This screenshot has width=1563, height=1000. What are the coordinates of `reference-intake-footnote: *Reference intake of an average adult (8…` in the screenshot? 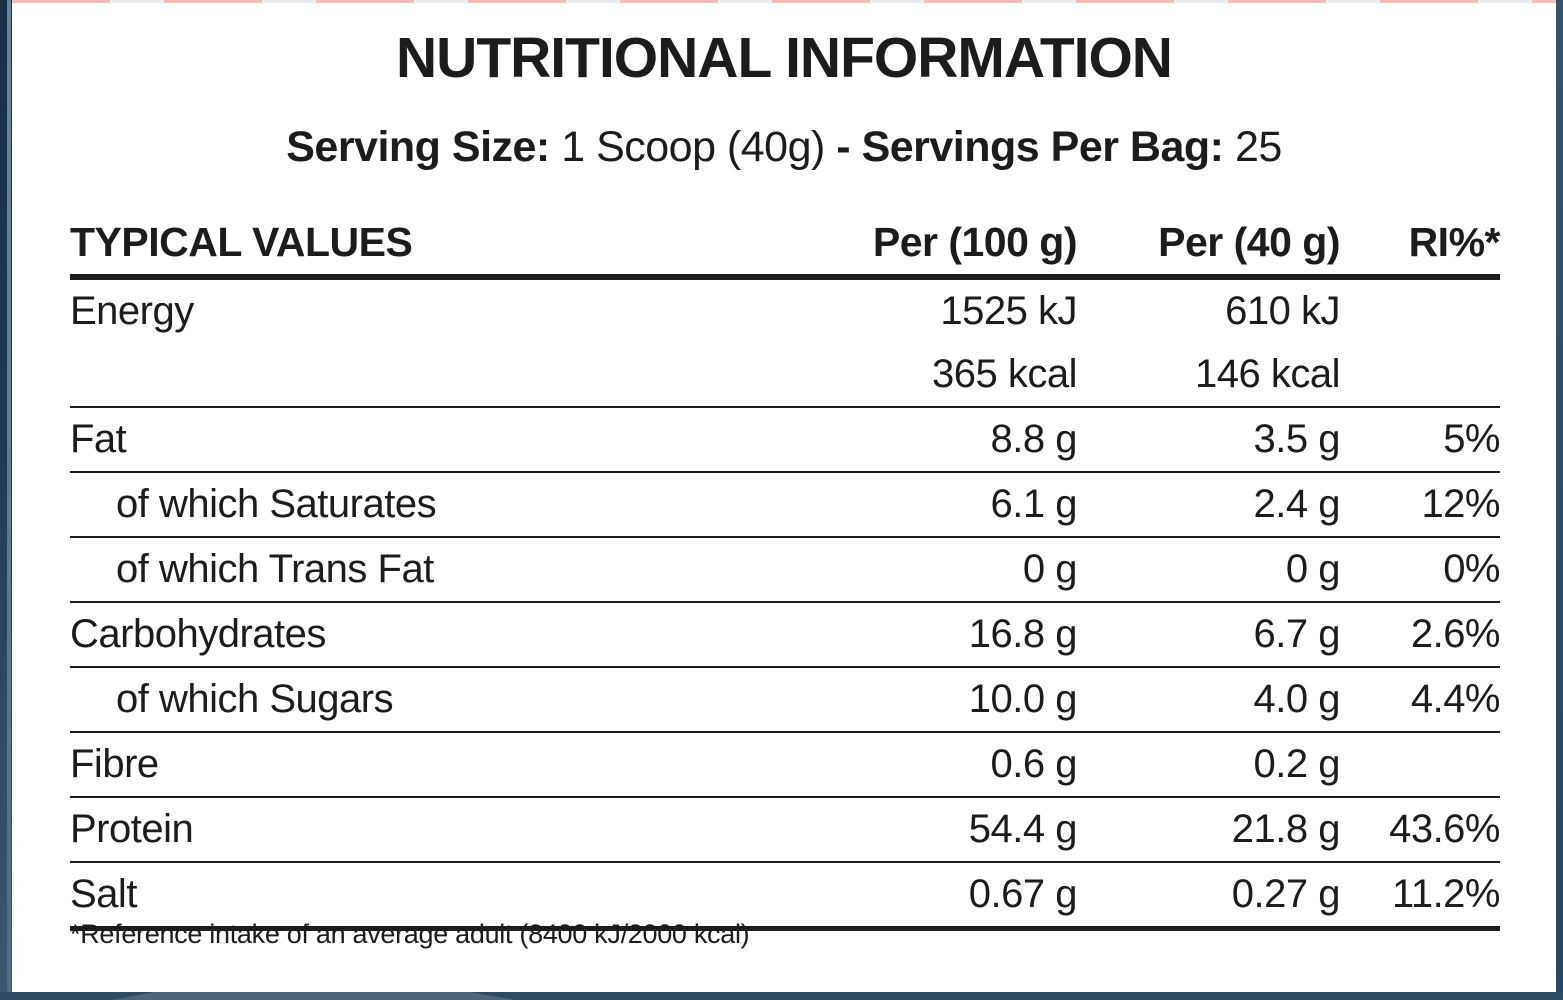 It's located at (410, 934).